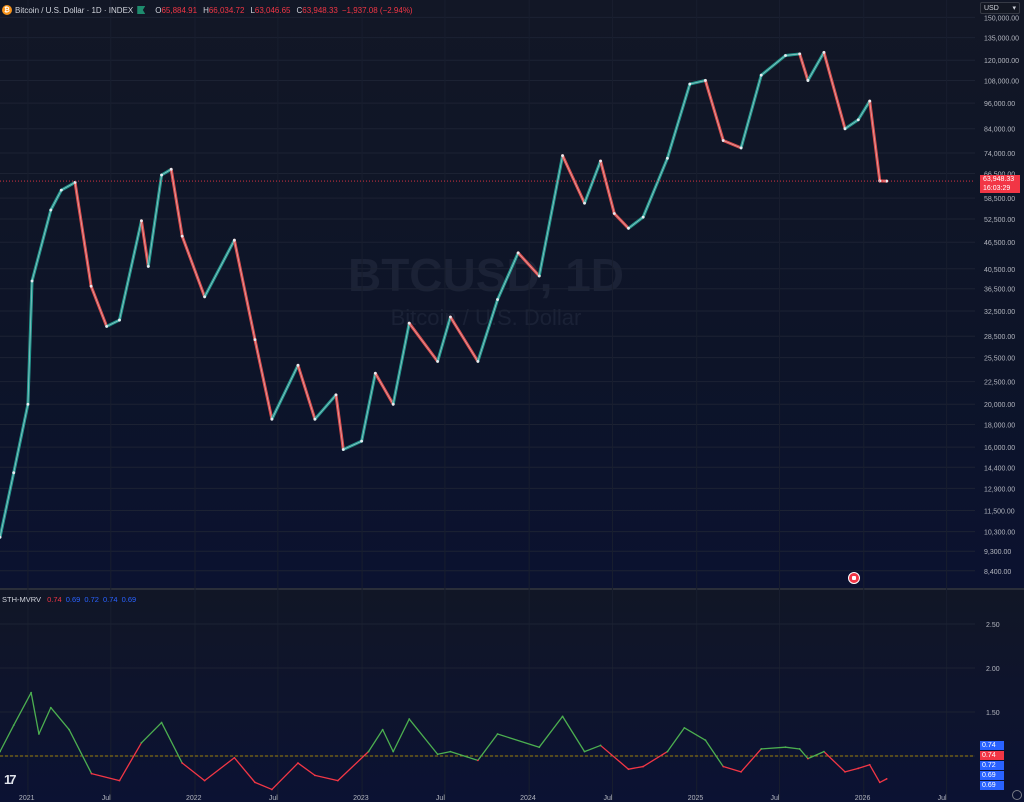 This screenshot has height=802, width=1024. I want to click on settings-icon, so click(1017, 795).